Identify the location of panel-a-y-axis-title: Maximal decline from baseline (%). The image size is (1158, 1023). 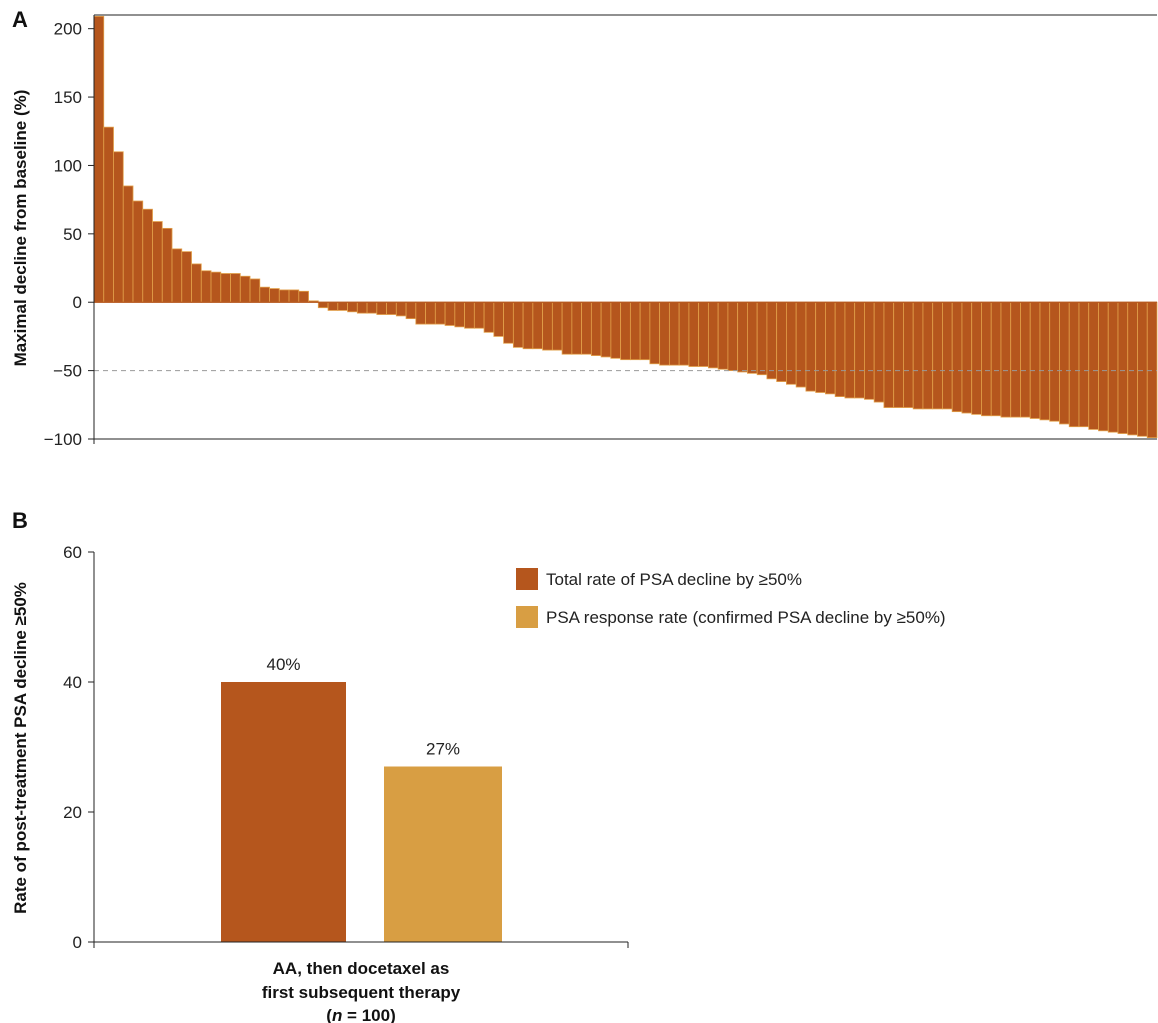
(20, 228).